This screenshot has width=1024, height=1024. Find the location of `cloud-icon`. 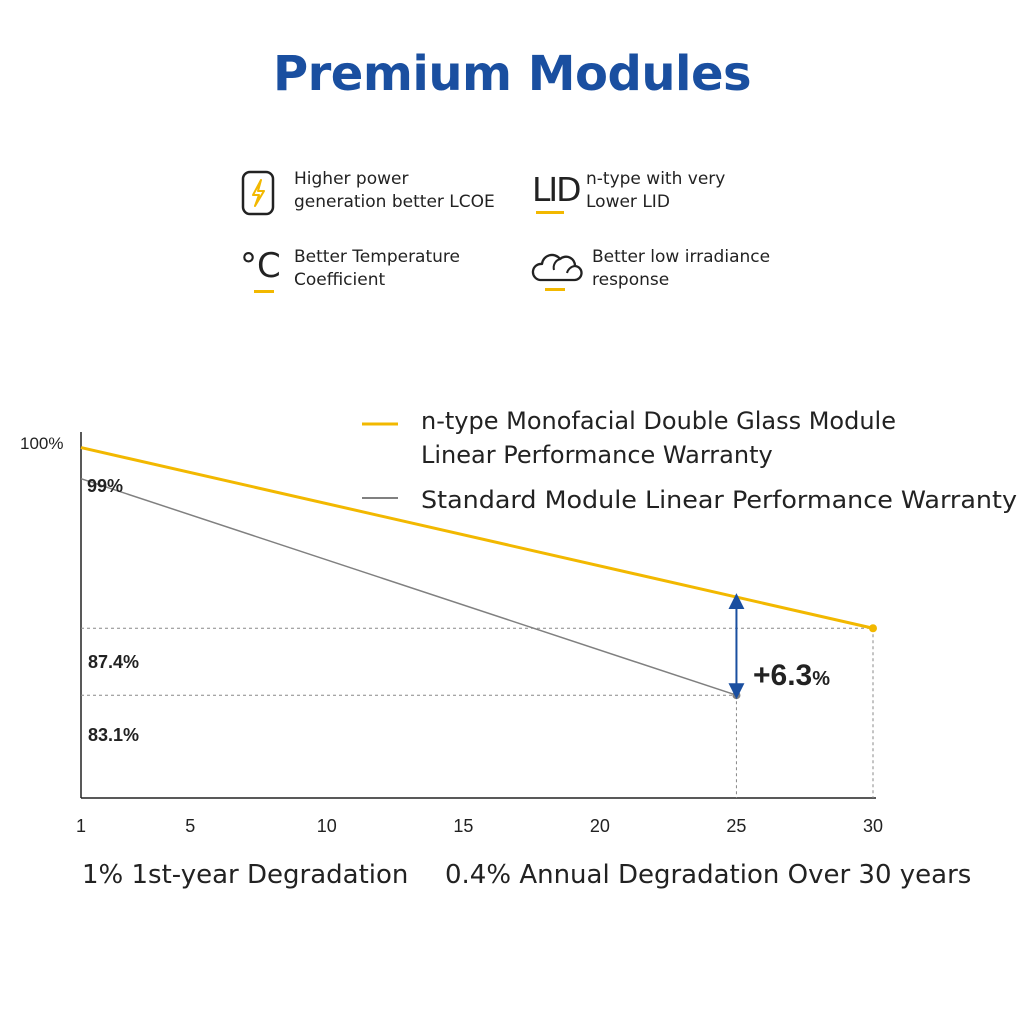

cloud-icon is located at coordinates (557, 273).